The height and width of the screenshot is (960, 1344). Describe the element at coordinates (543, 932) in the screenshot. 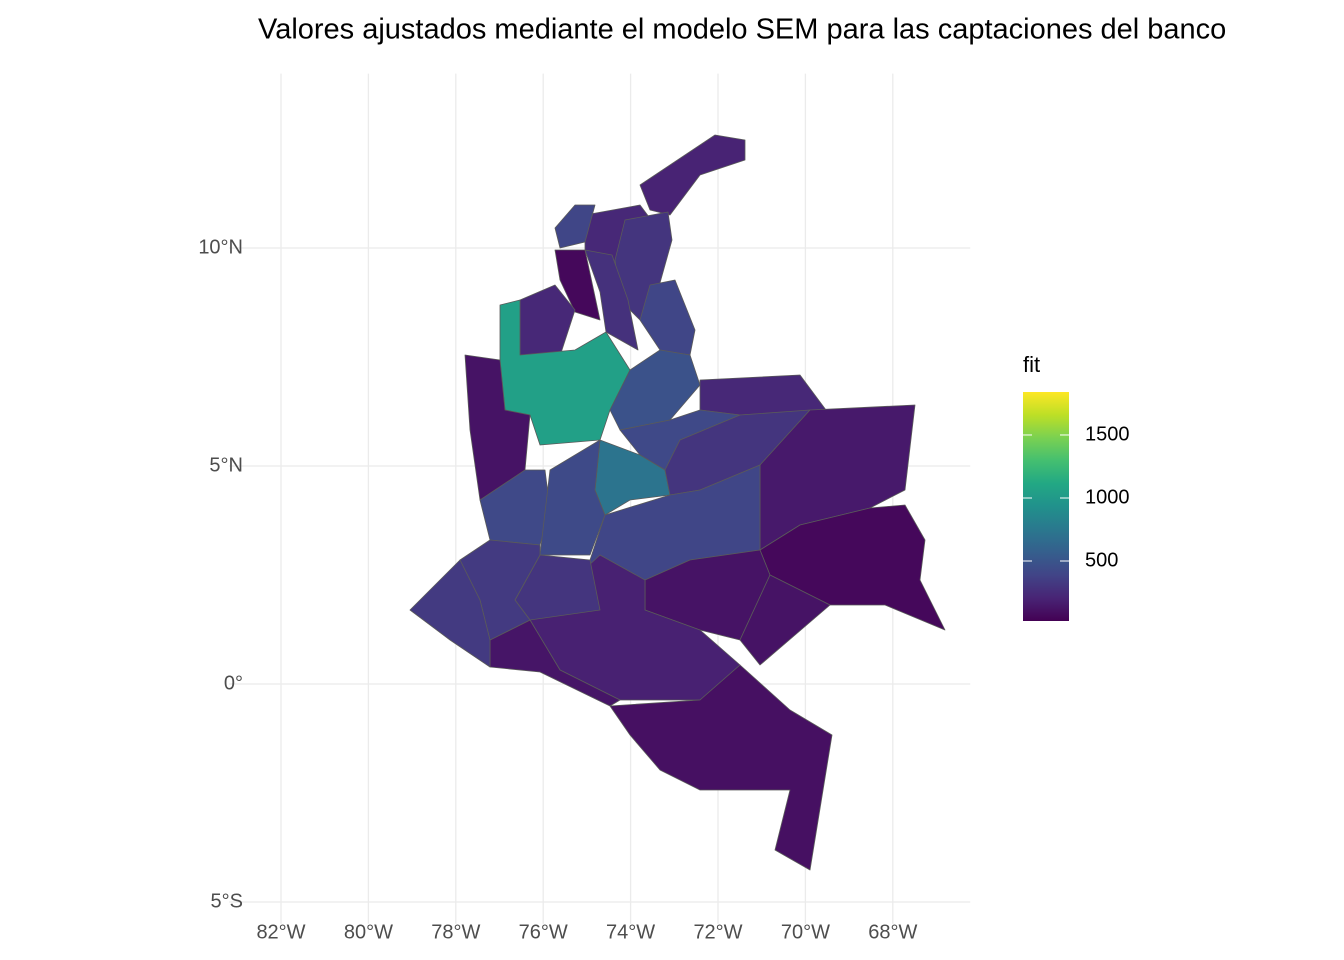

I see `x-tick-label: 76°W` at that location.